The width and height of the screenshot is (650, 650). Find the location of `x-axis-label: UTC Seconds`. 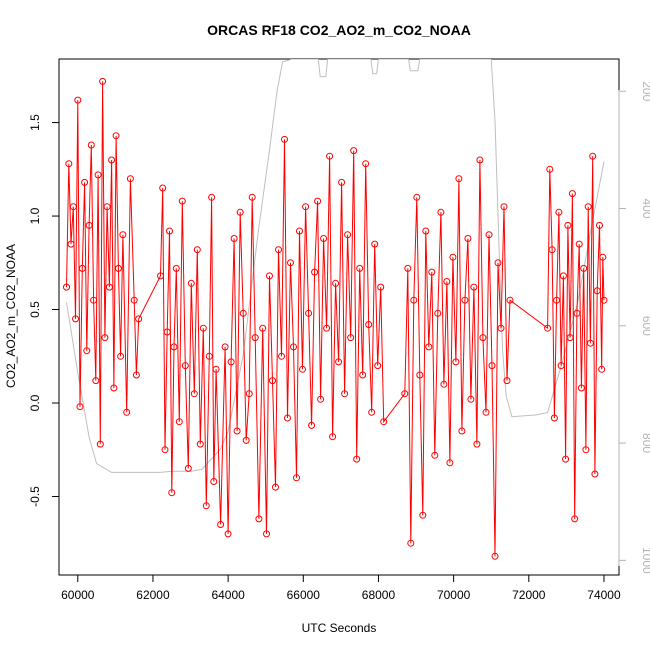

x-axis-label: UTC Seconds is located at coordinates (339, 628).